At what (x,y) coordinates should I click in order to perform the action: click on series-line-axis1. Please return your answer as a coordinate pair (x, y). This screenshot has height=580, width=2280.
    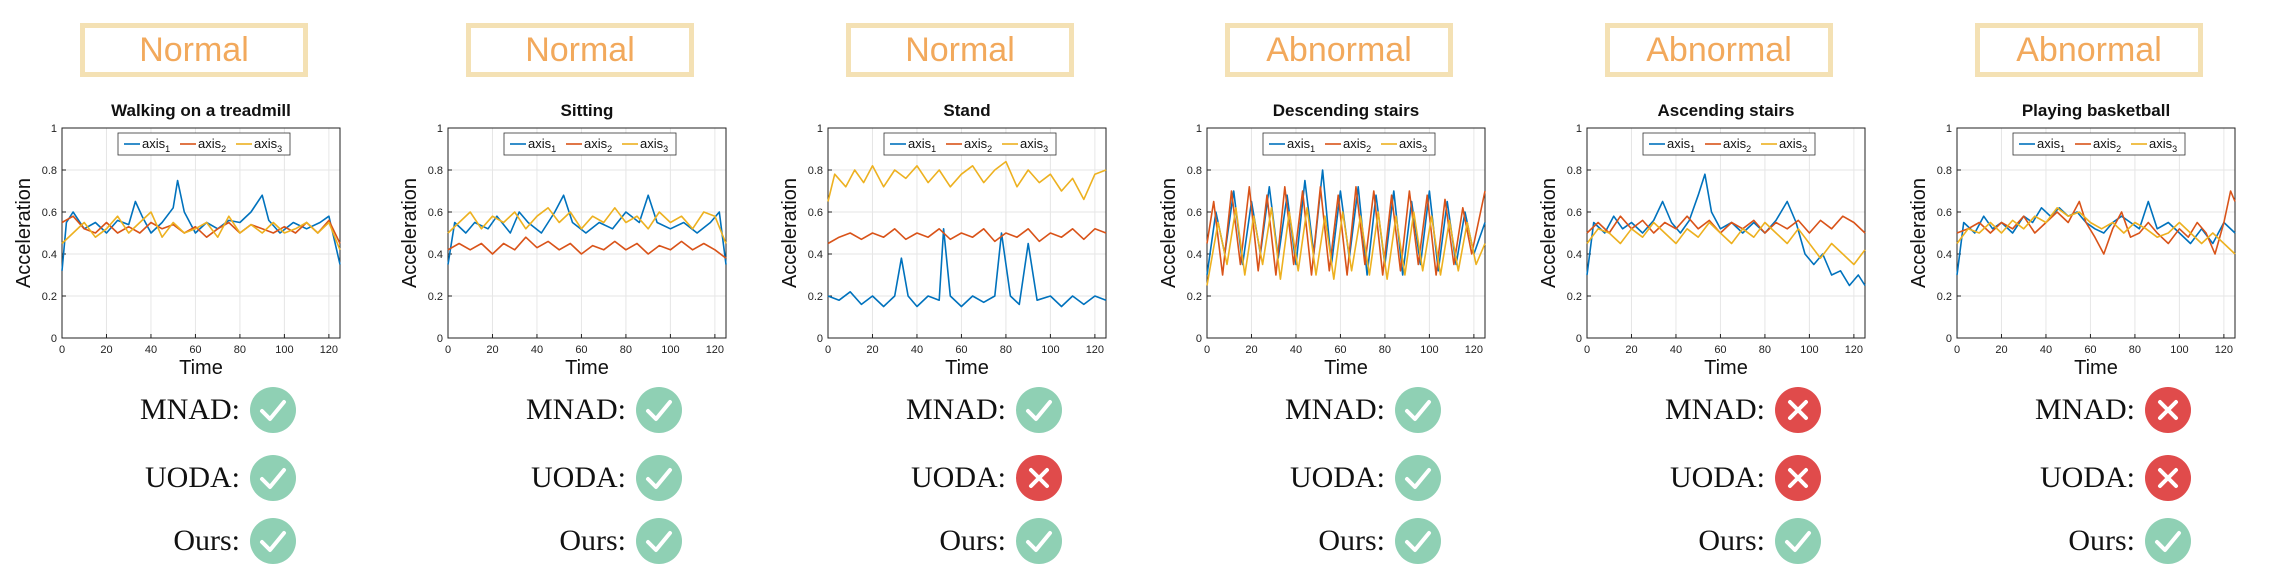
    Looking at the image, I should click on (967, 268).